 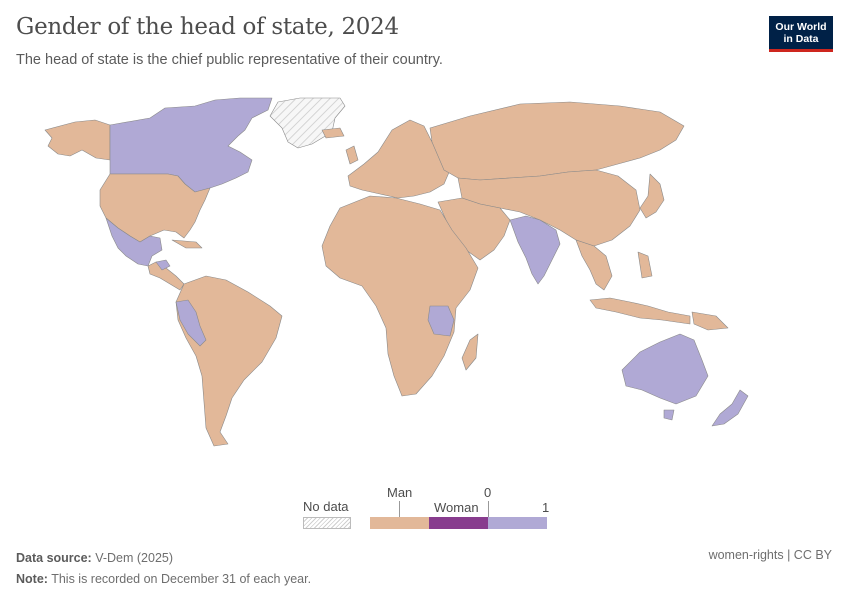 I want to click on logo-line-1: Our World, so click(x=801, y=27).